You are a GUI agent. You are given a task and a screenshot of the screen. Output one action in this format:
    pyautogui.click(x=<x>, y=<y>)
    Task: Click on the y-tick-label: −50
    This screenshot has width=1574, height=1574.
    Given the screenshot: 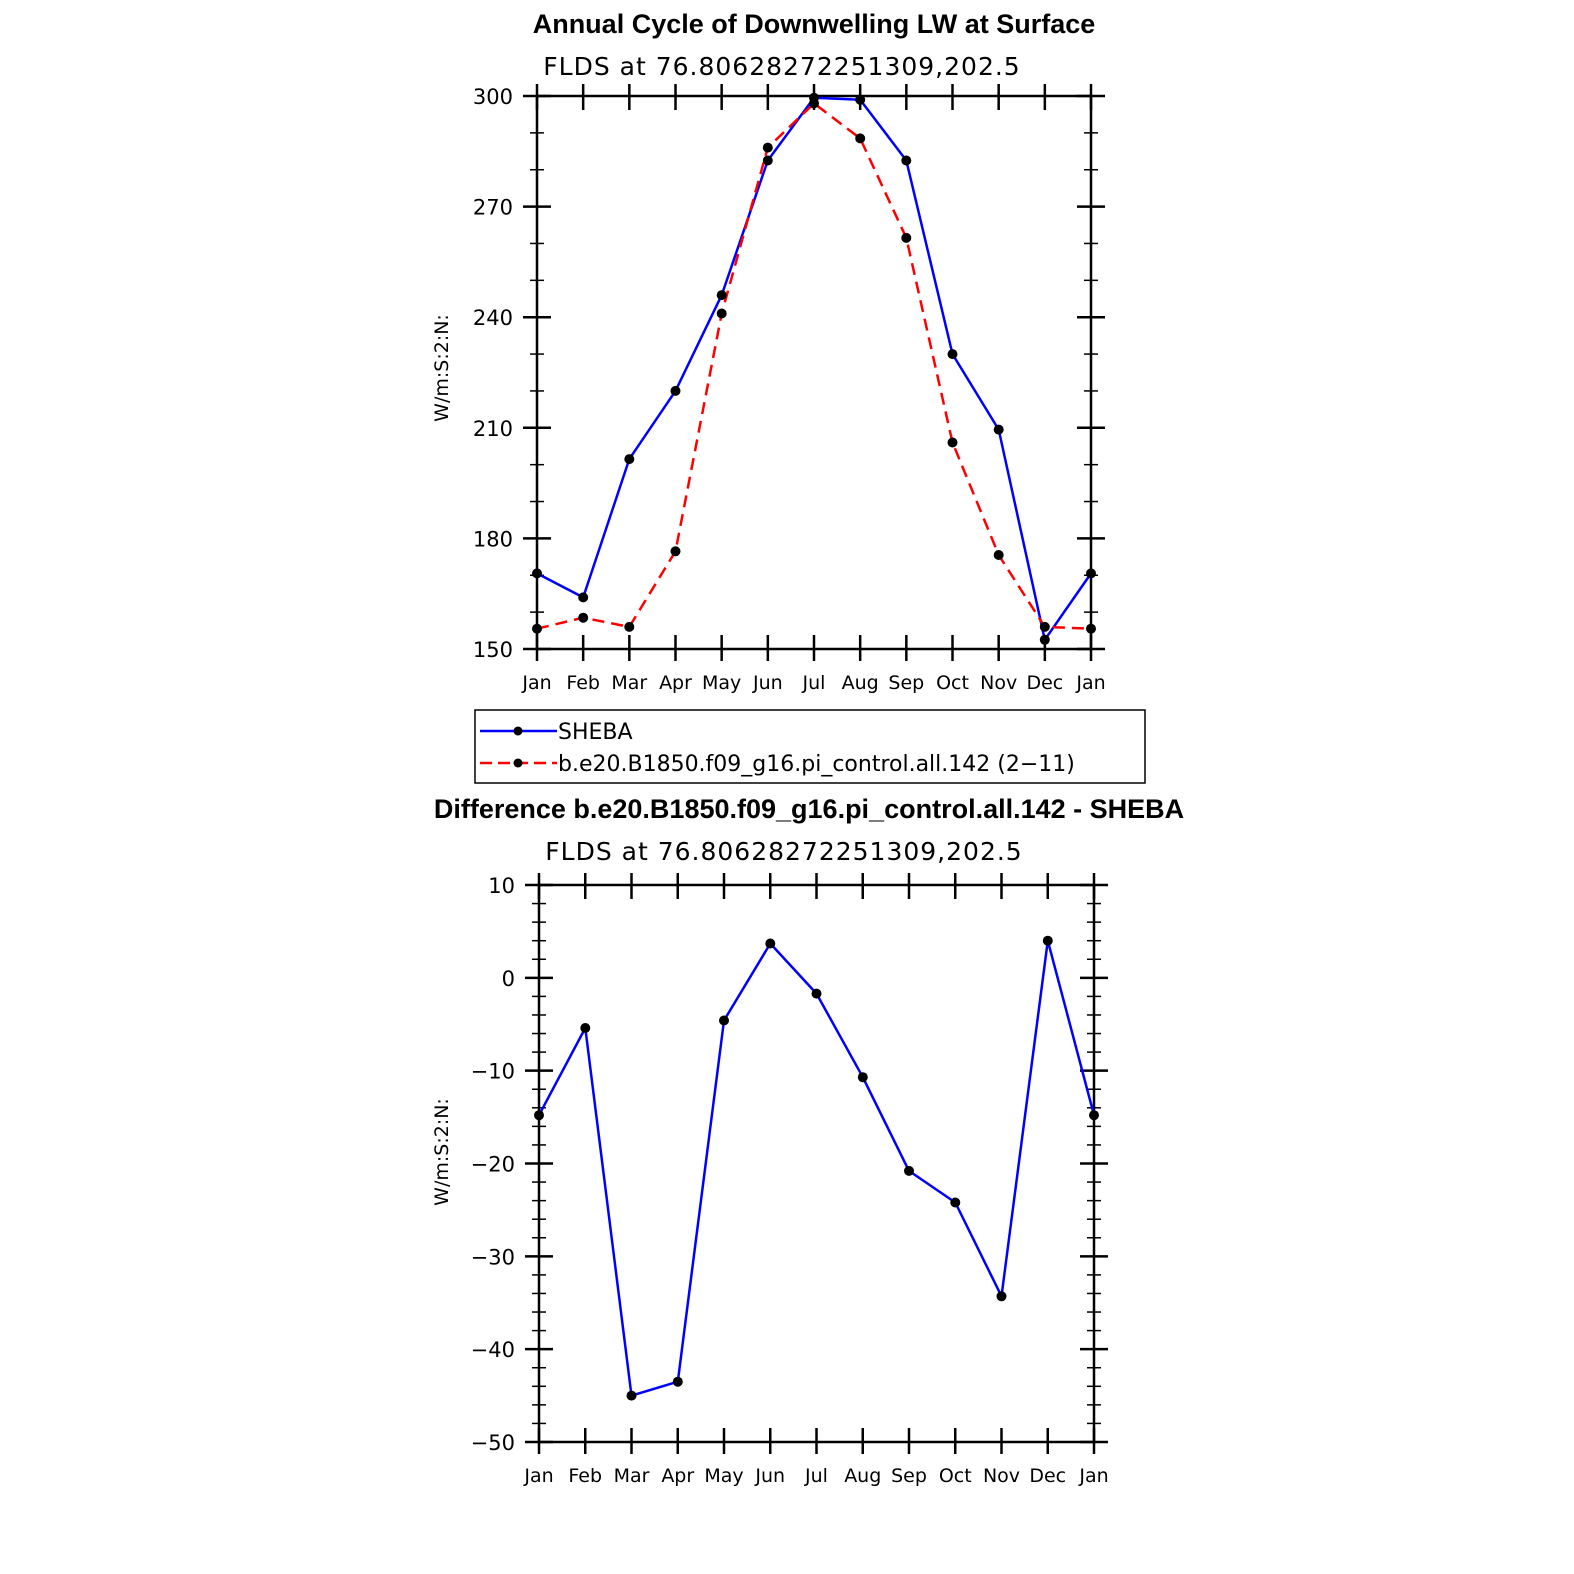 What is the action you would take?
    pyautogui.click(x=493, y=1443)
    